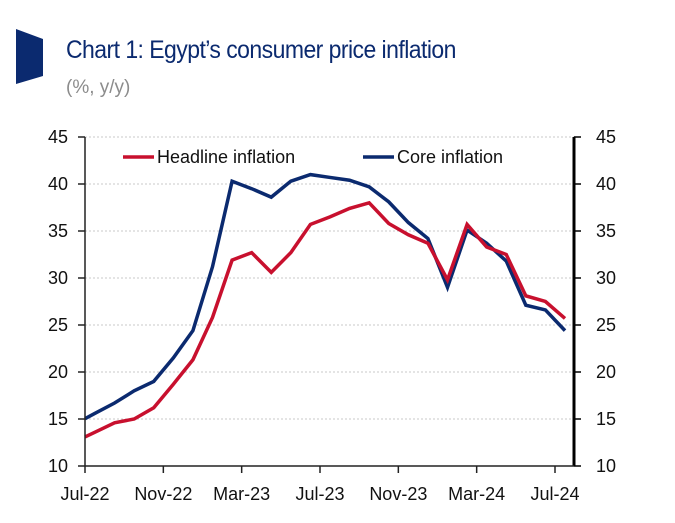 This screenshot has width=675, height=523. Describe the element at coordinates (58, 325) in the screenshot. I see `left-y-tick-label: 25` at that location.